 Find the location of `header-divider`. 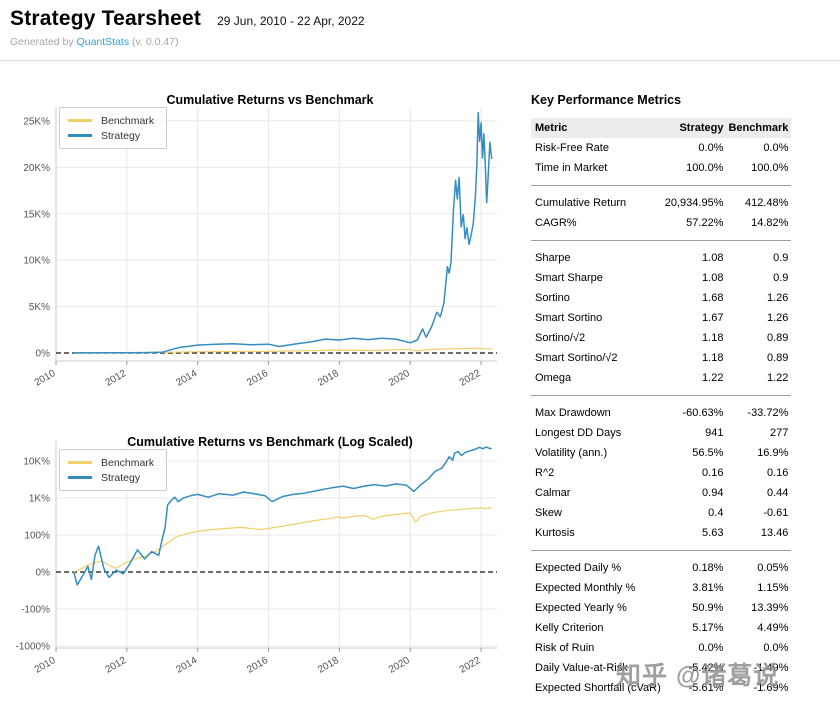

header-divider is located at coordinates (420, 60).